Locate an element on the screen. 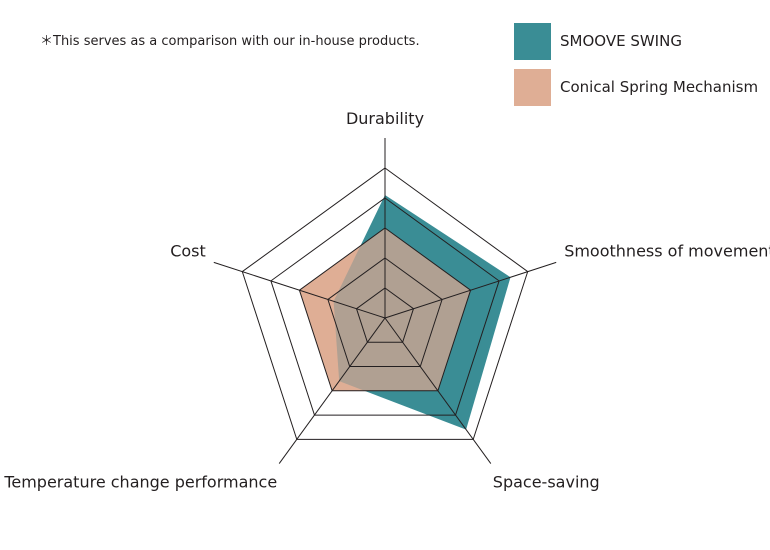 This screenshot has height=550, width=770. axis-label-durability: Durability is located at coordinates (385, 118).